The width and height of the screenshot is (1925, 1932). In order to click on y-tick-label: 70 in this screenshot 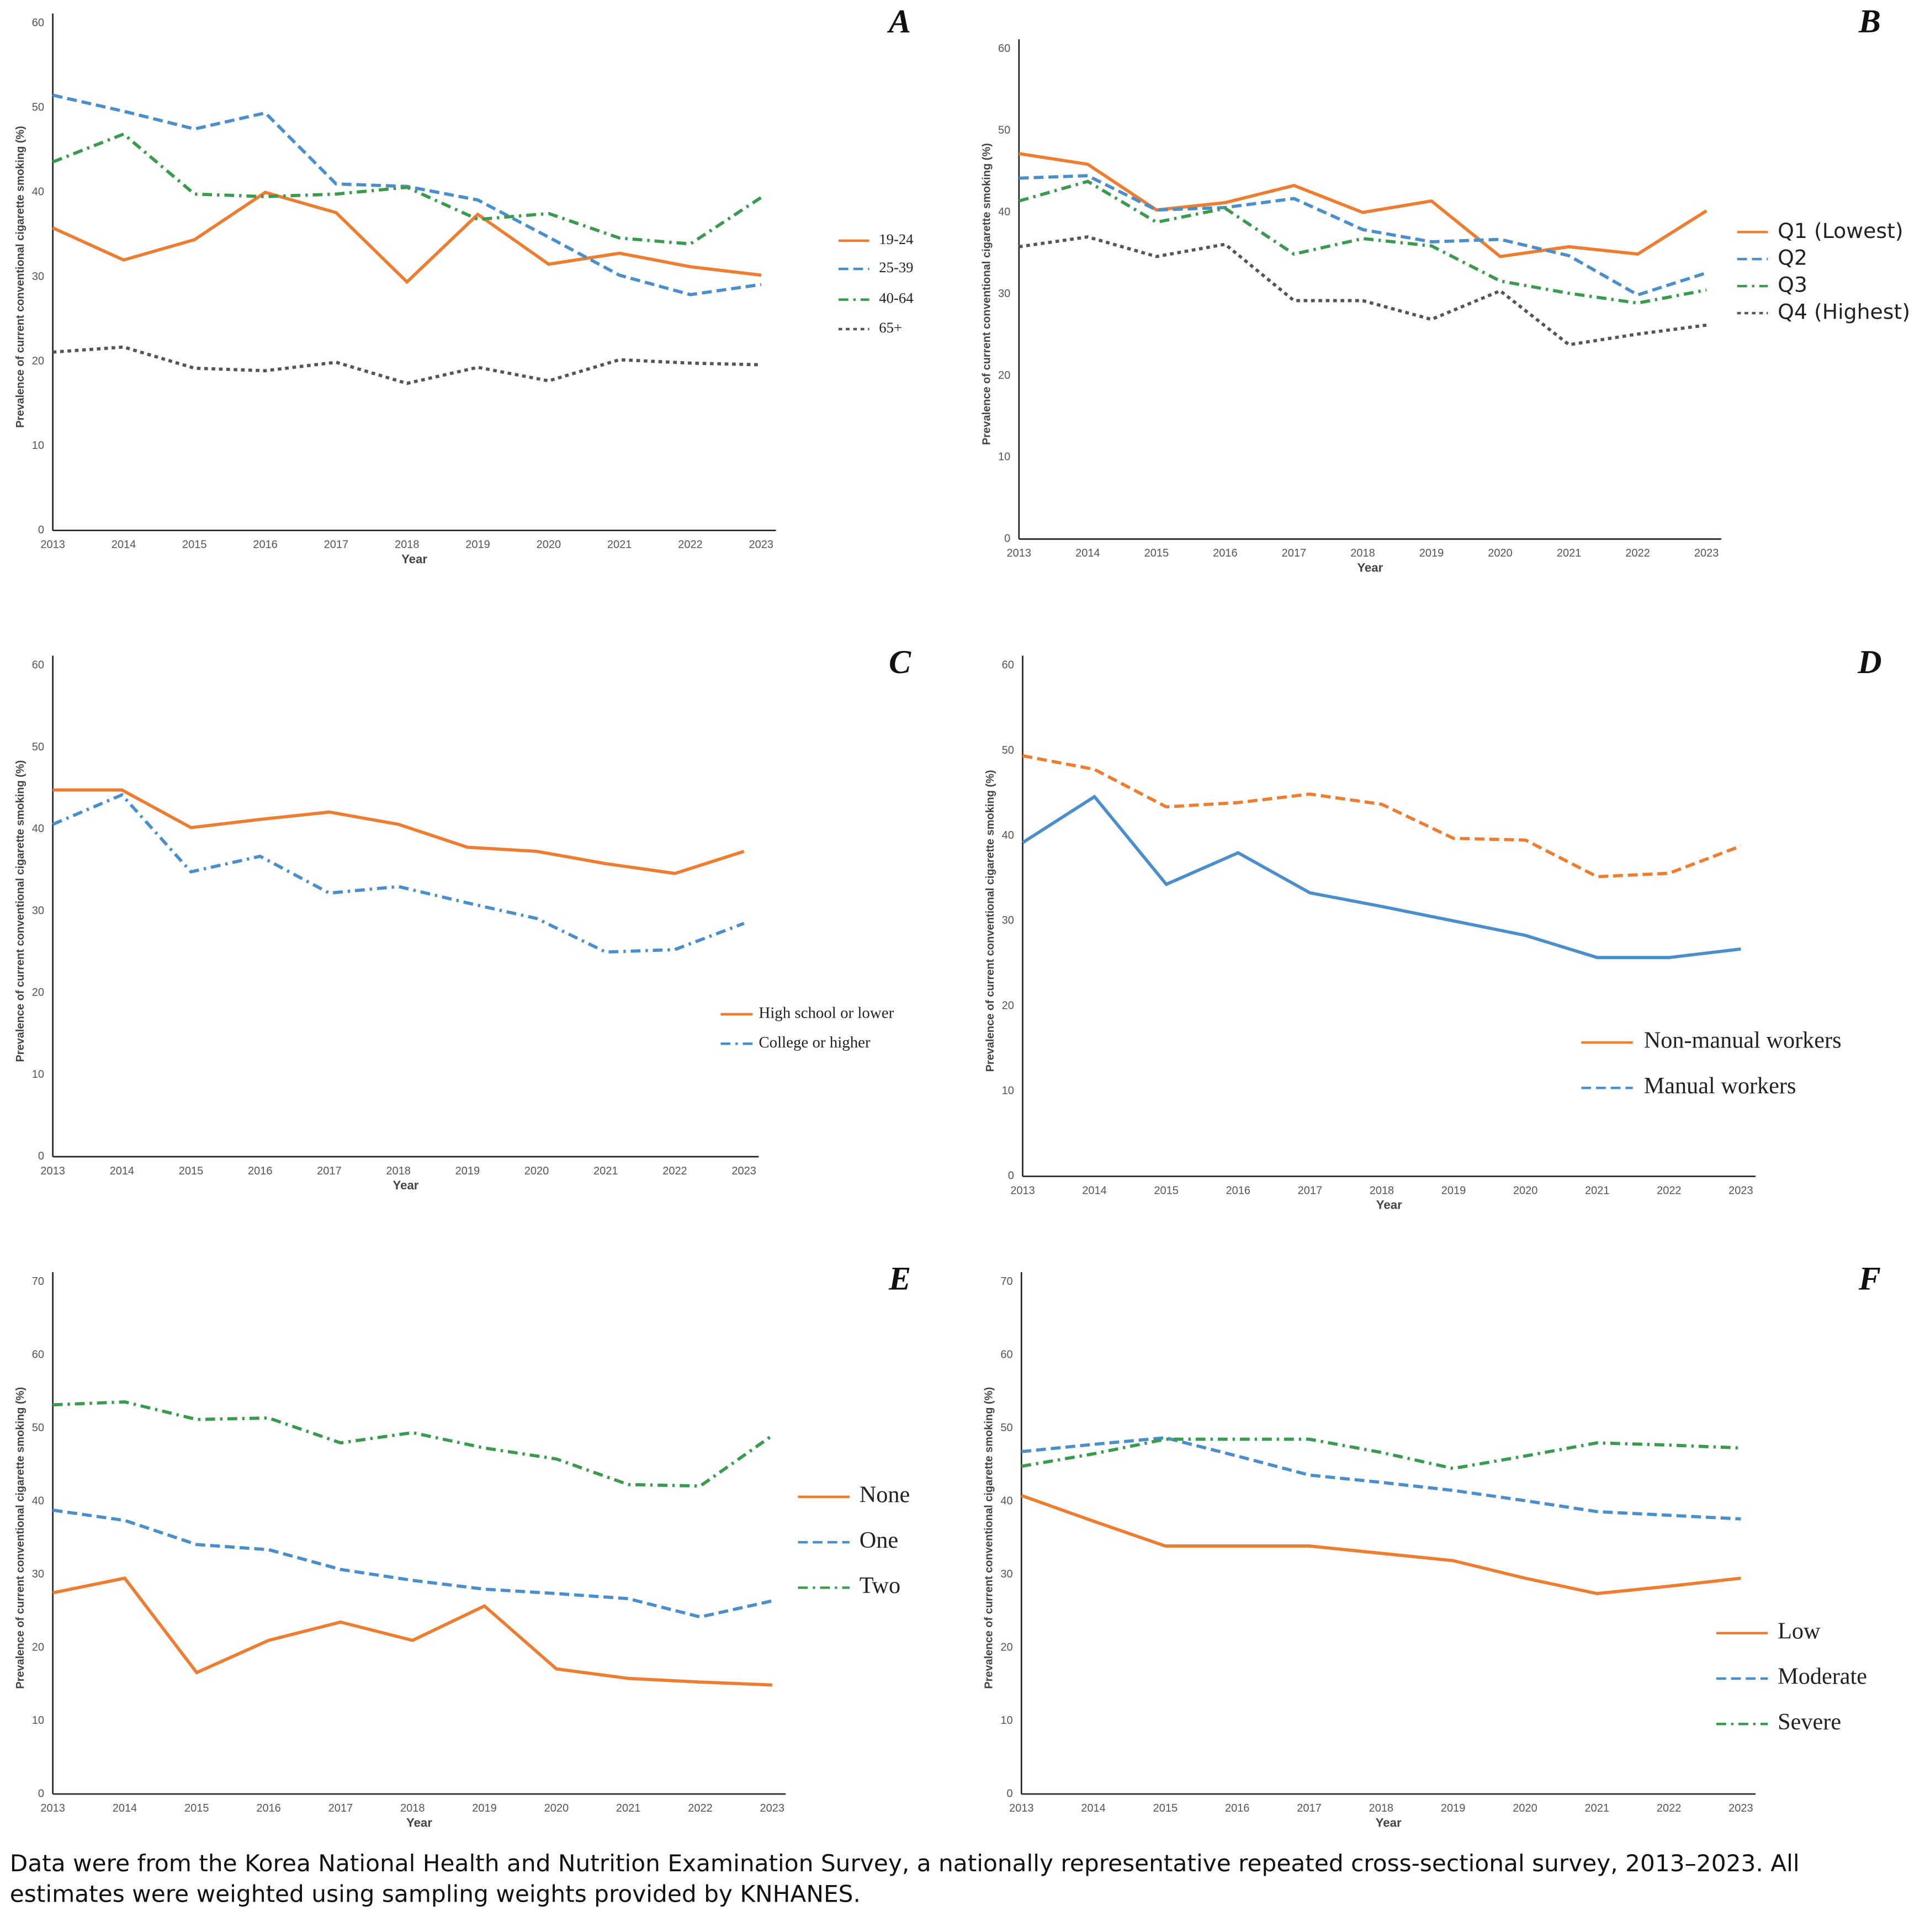, I will do `click(1006, 1281)`.